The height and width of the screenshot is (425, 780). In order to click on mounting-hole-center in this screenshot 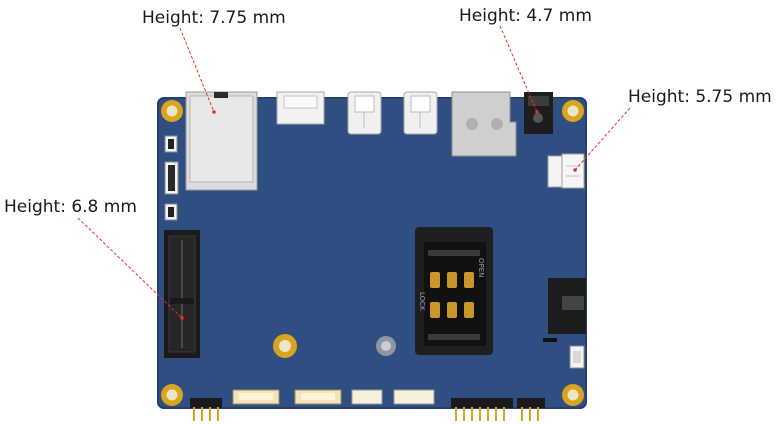, I will do `click(285, 346)`.